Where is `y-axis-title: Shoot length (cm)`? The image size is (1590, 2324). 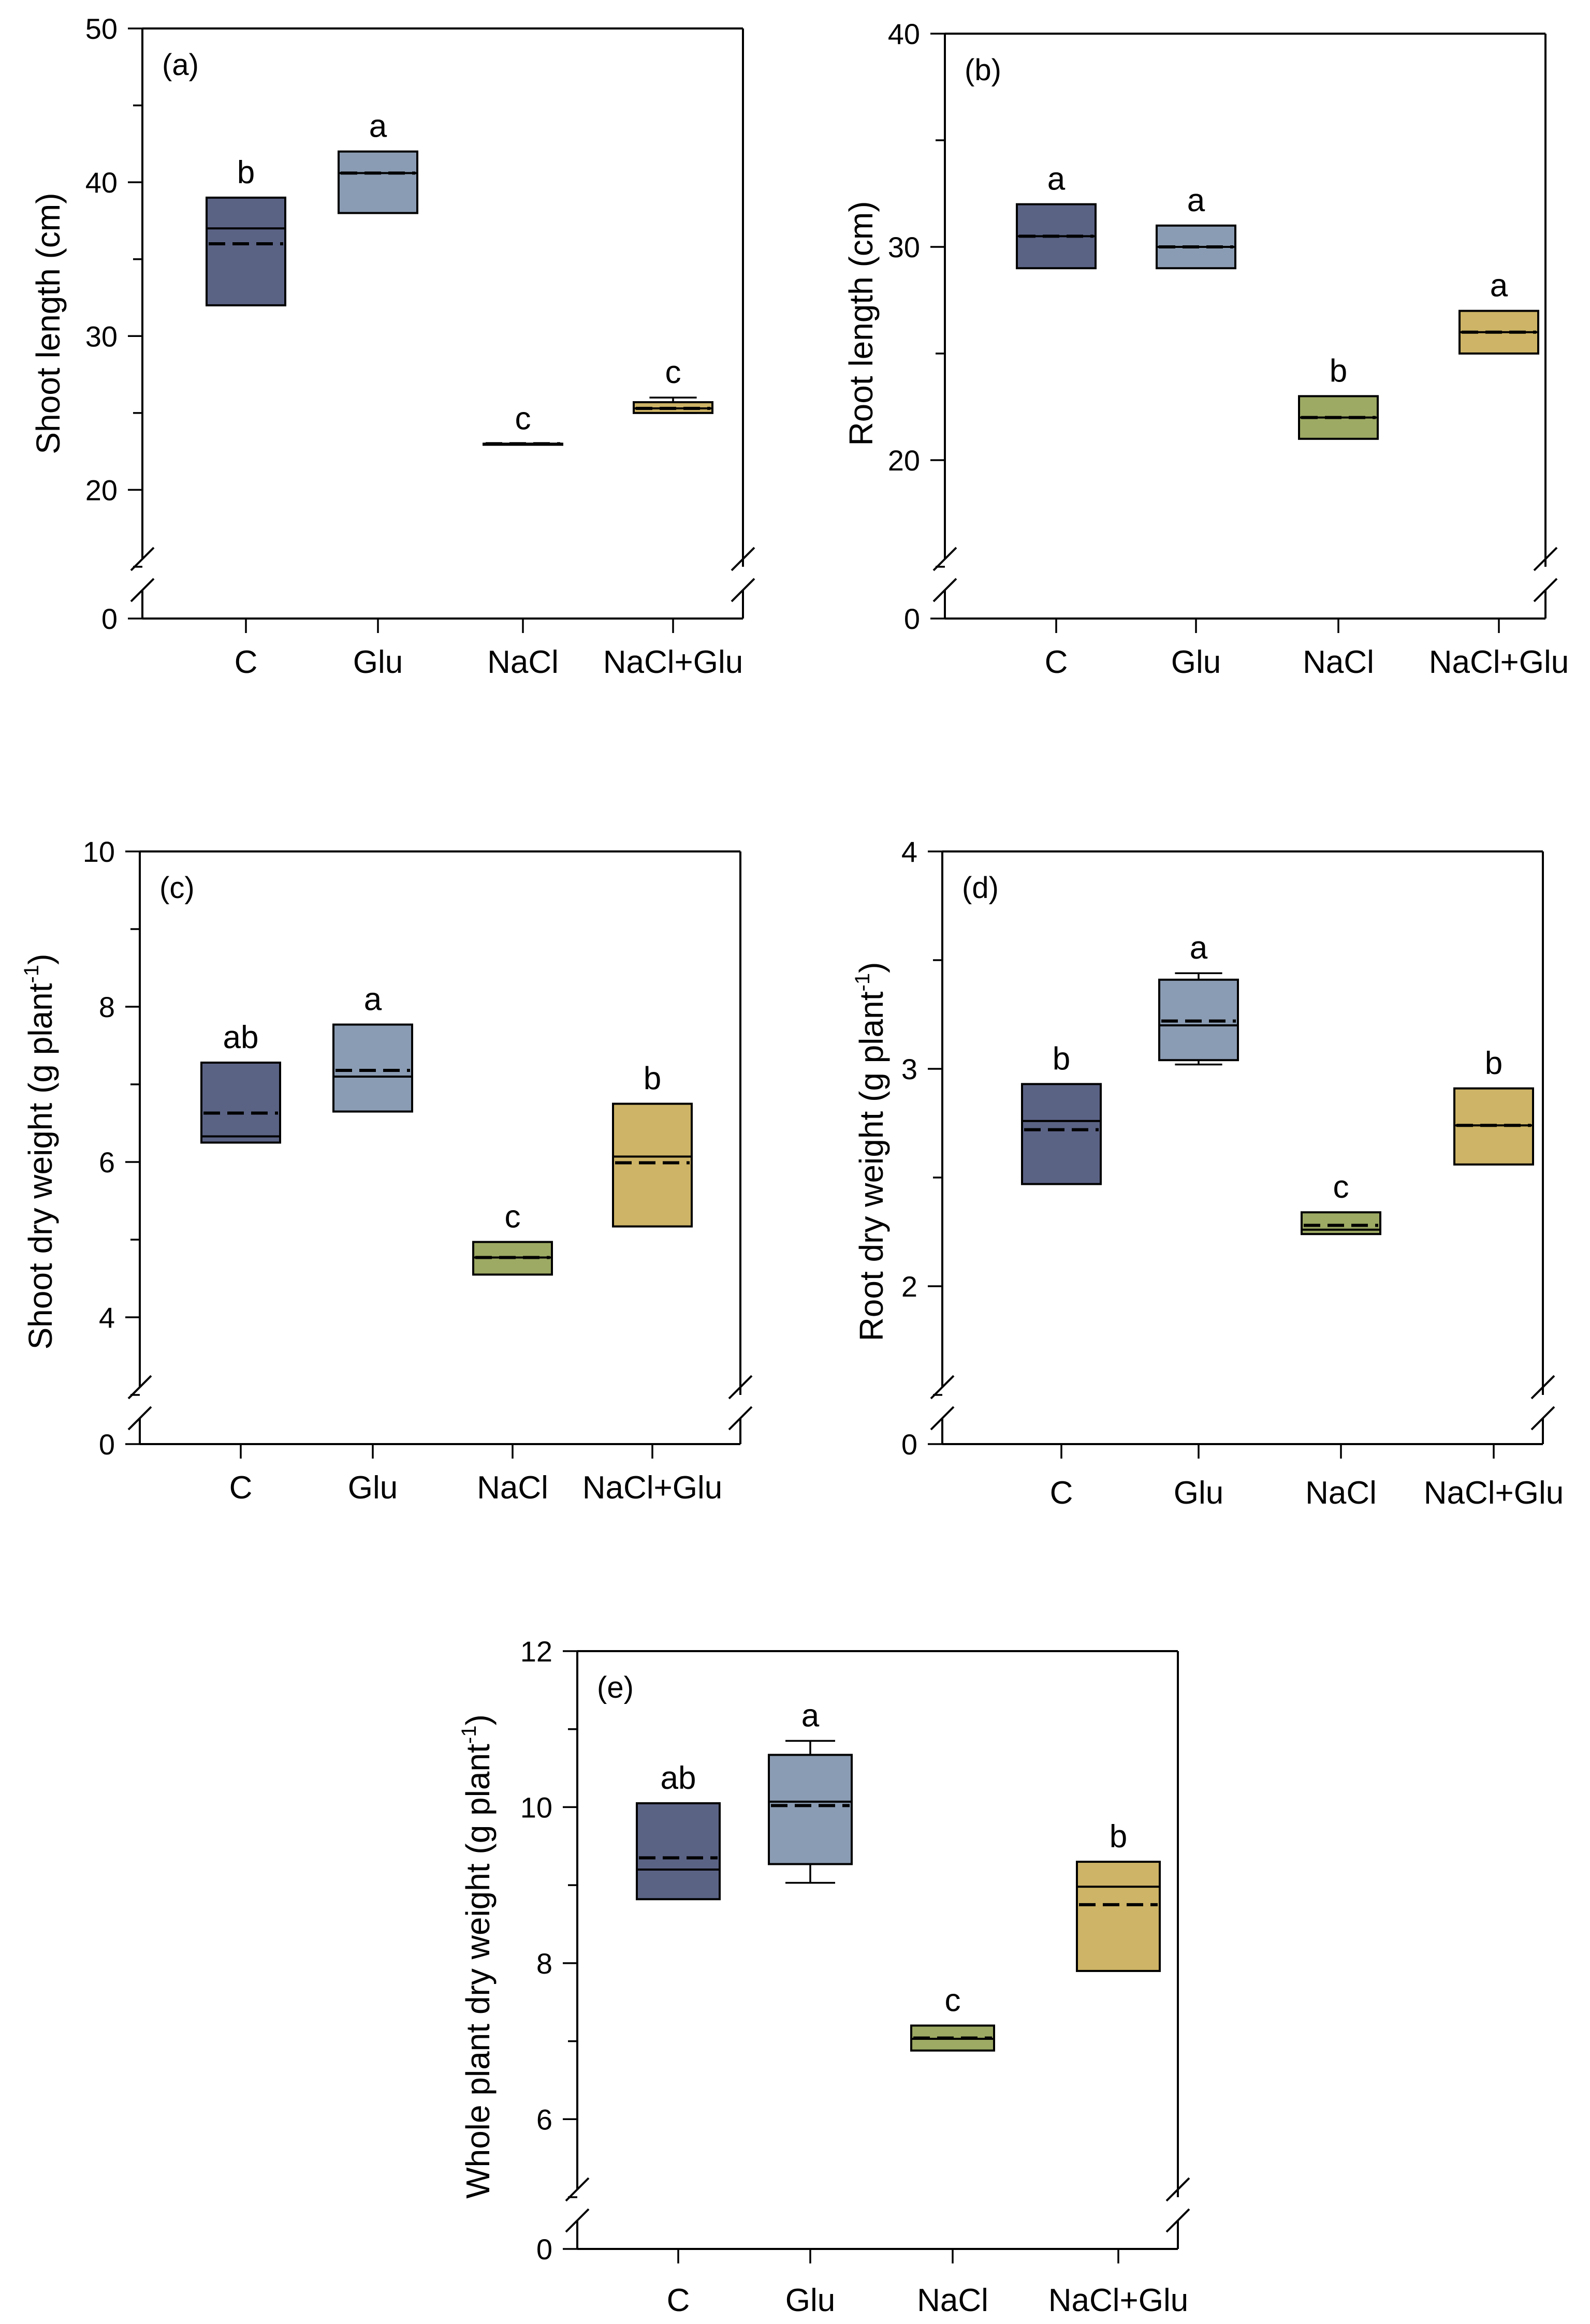
y-axis-title: Shoot length (cm) is located at coordinates (48, 323).